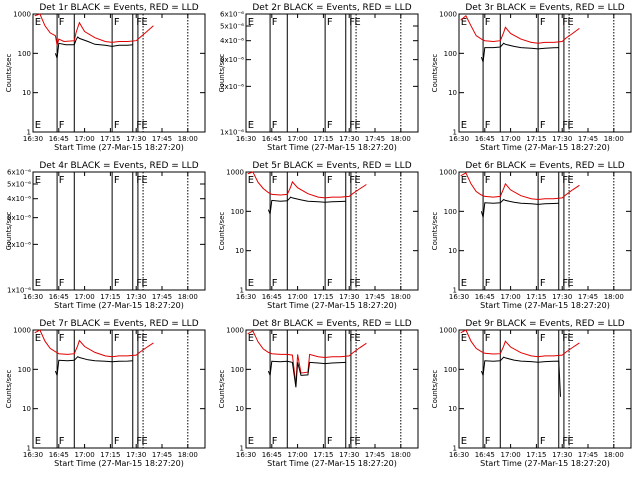 Image resolution: width=640 pixels, height=480 pixels. I want to click on panel-title: Det 6r BLACK = Events, RED = LLD, so click(544, 166).